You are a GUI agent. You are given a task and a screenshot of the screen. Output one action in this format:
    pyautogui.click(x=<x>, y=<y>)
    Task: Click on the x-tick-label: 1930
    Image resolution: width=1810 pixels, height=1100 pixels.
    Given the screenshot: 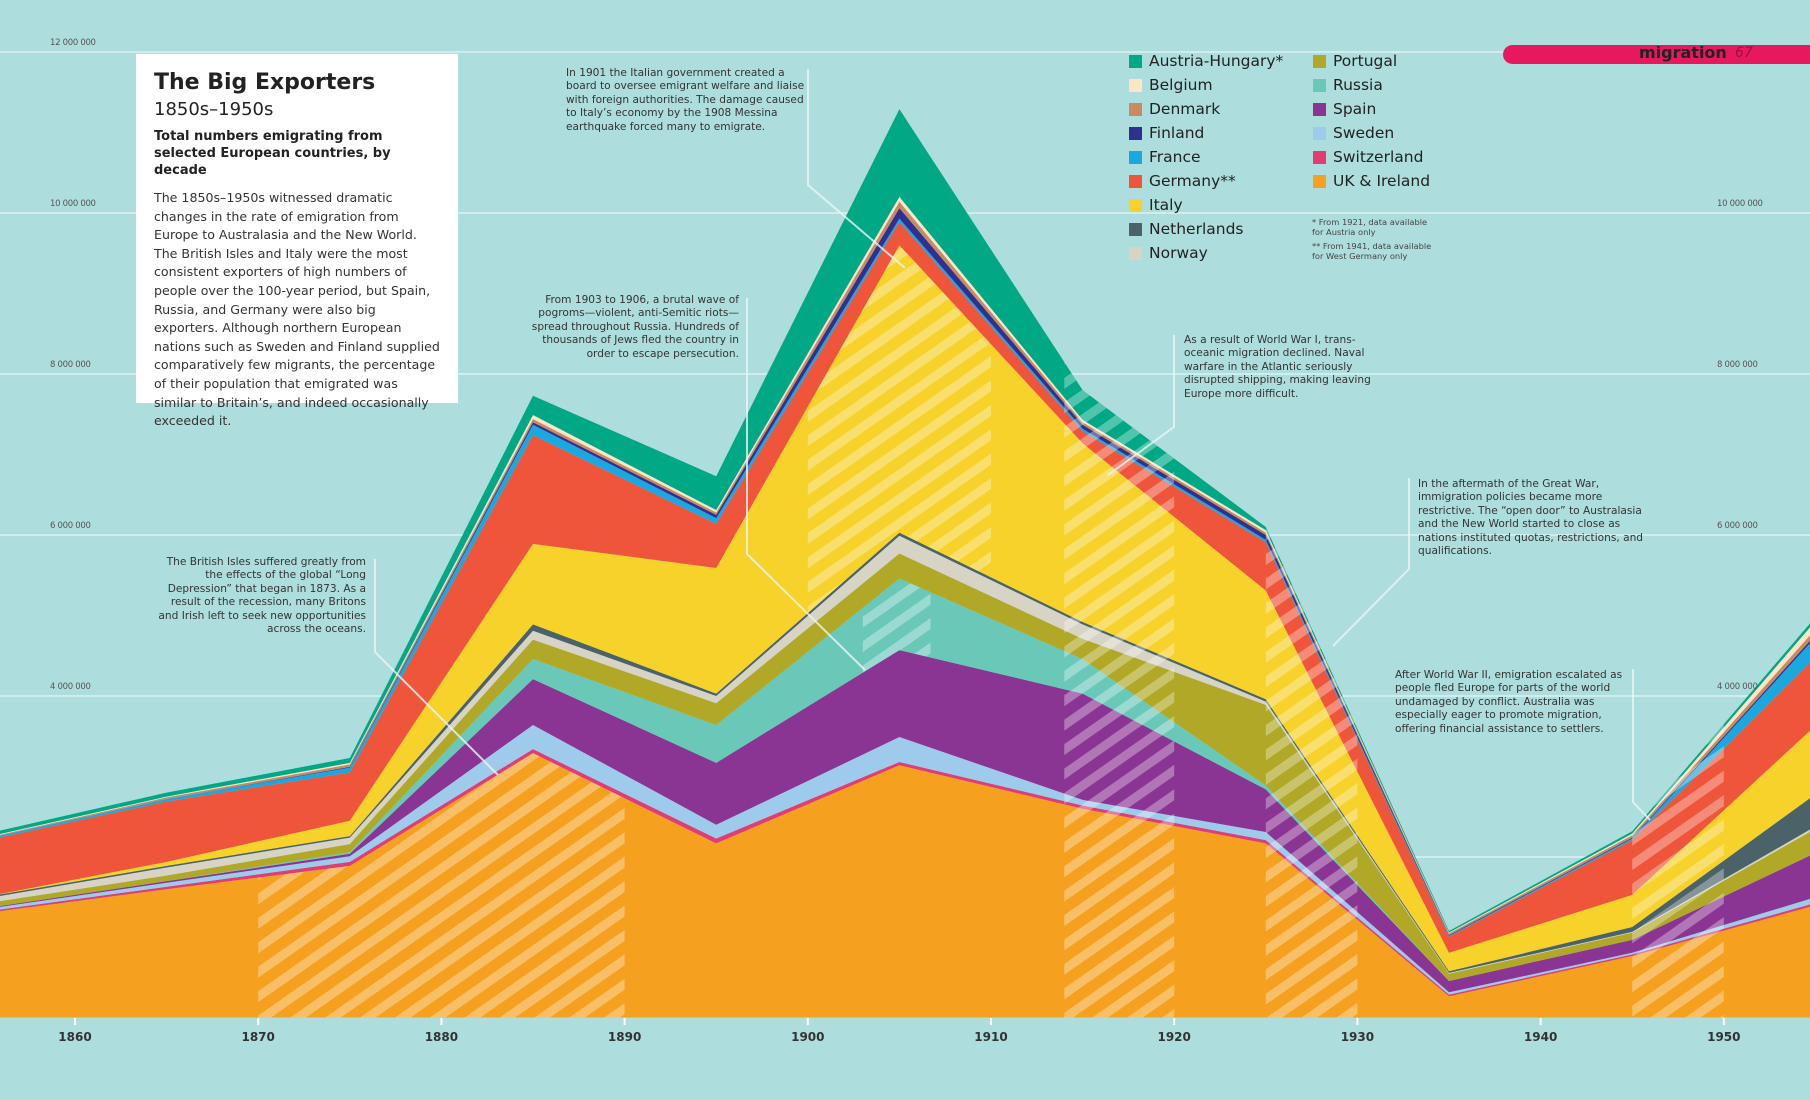 What is the action you would take?
    pyautogui.click(x=1357, y=1037)
    